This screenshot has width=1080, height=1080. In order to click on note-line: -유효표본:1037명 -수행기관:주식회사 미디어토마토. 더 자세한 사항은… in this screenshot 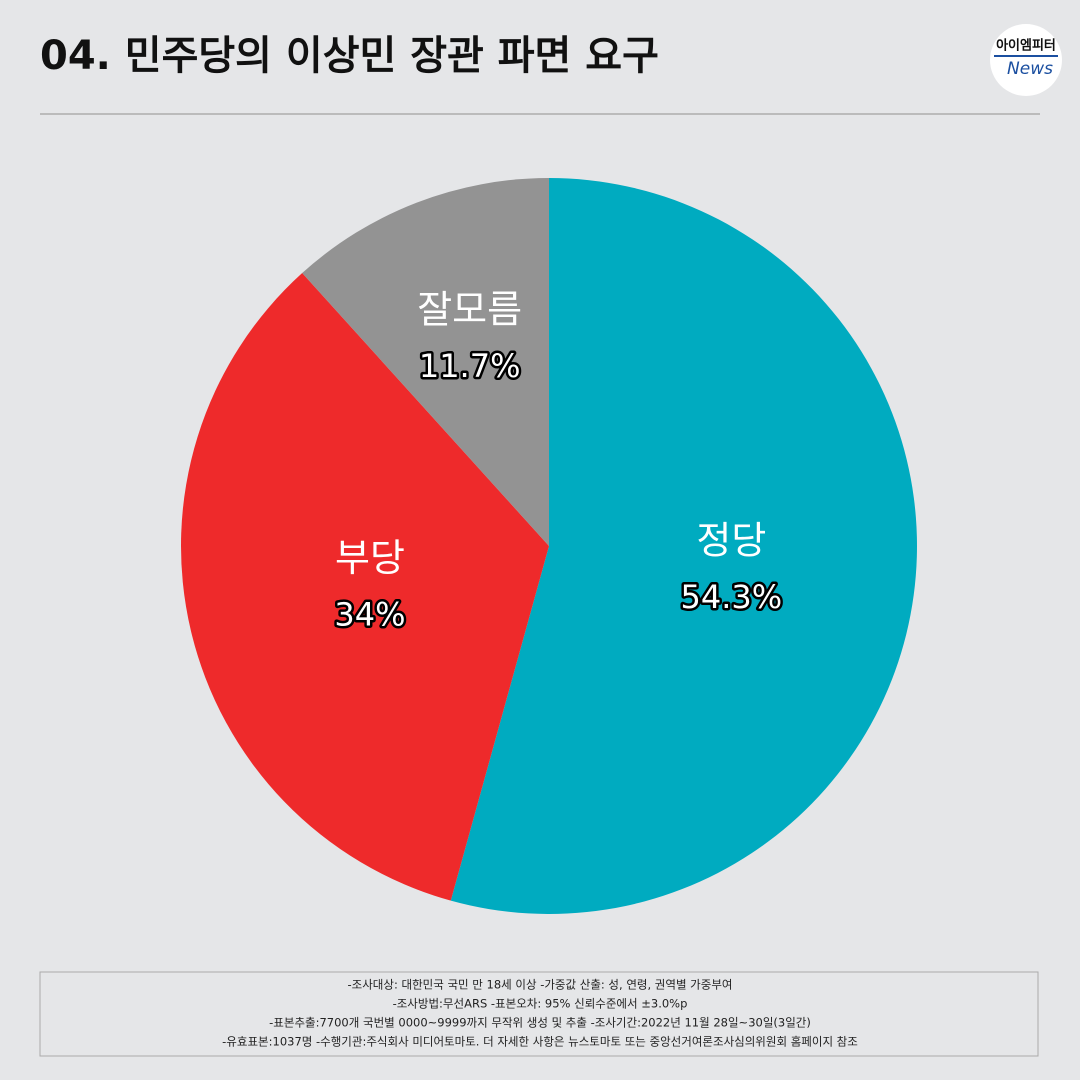, I will do `click(540, 1042)`.